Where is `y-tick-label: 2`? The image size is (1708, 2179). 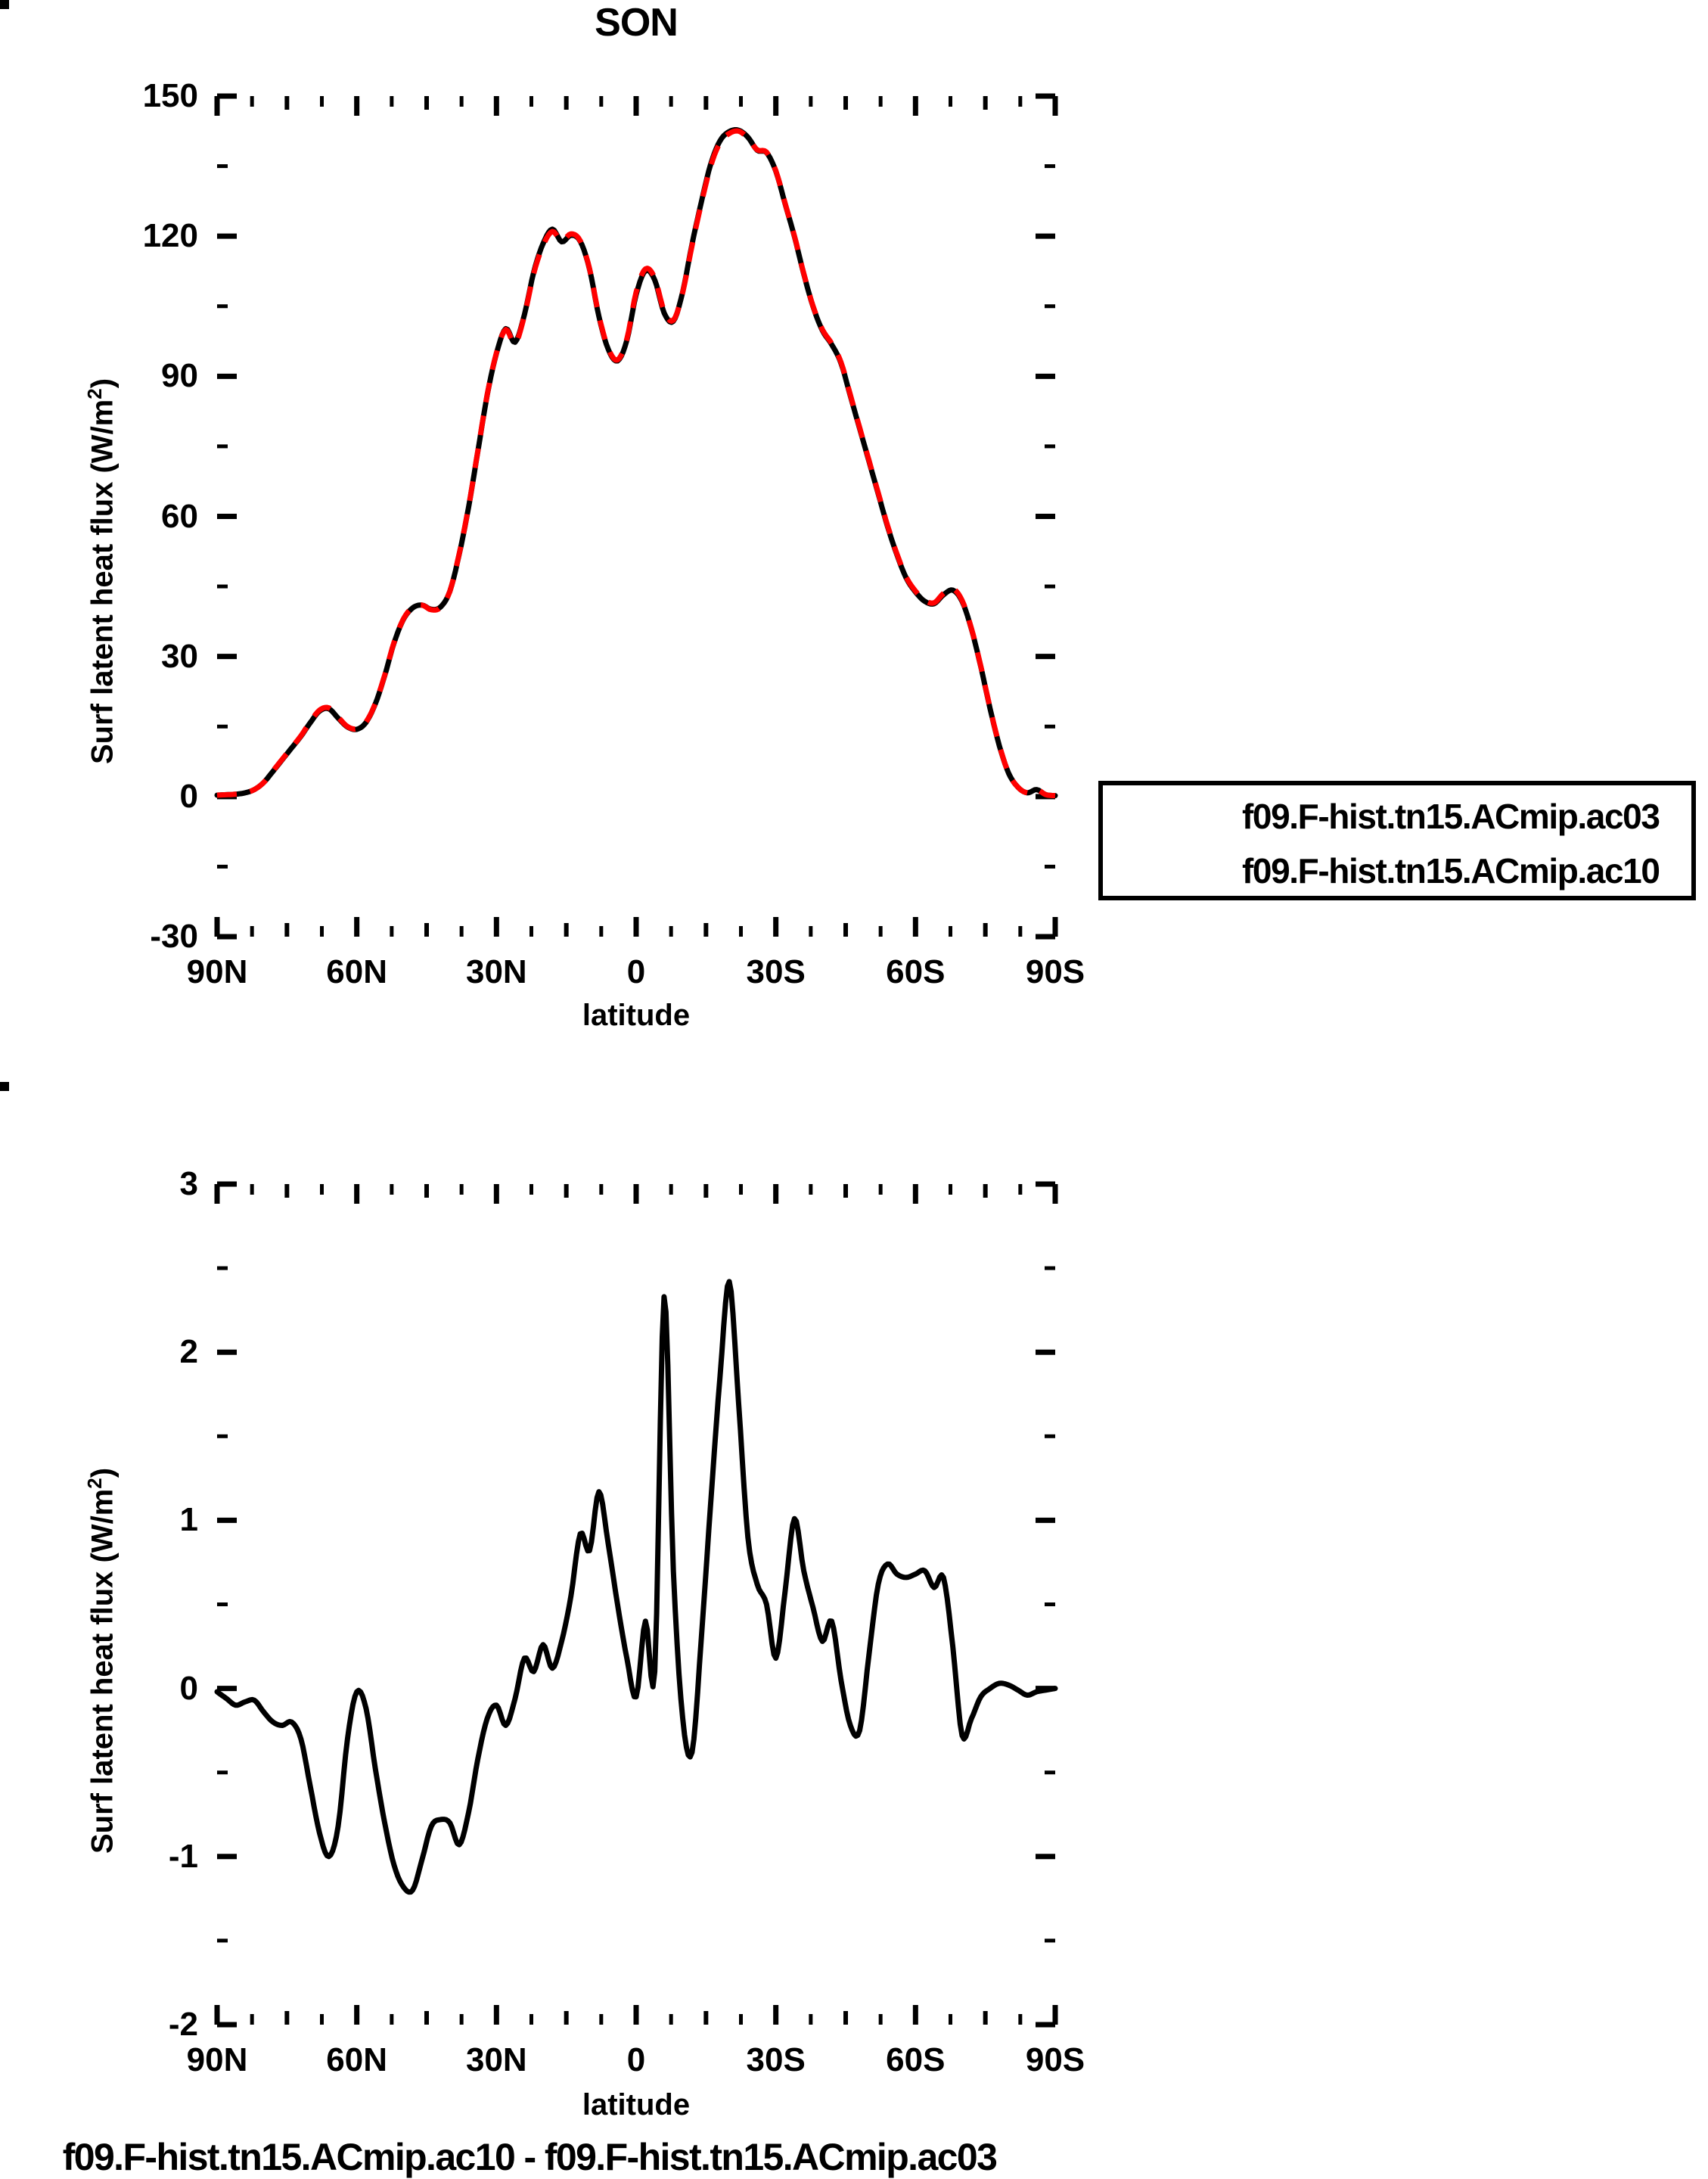
y-tick-label: 2 is located at coordinates (189, 1352).